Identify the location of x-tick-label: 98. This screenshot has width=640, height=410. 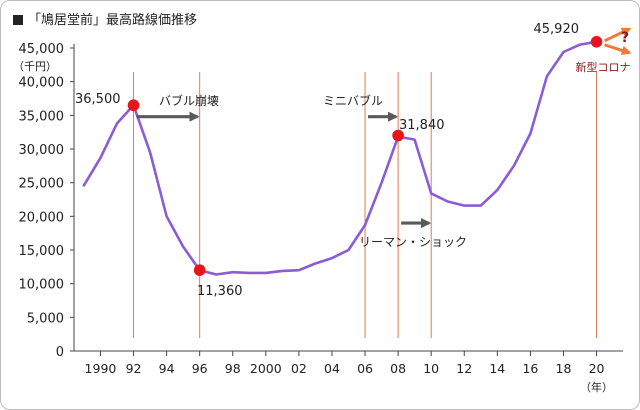
(233, 368).